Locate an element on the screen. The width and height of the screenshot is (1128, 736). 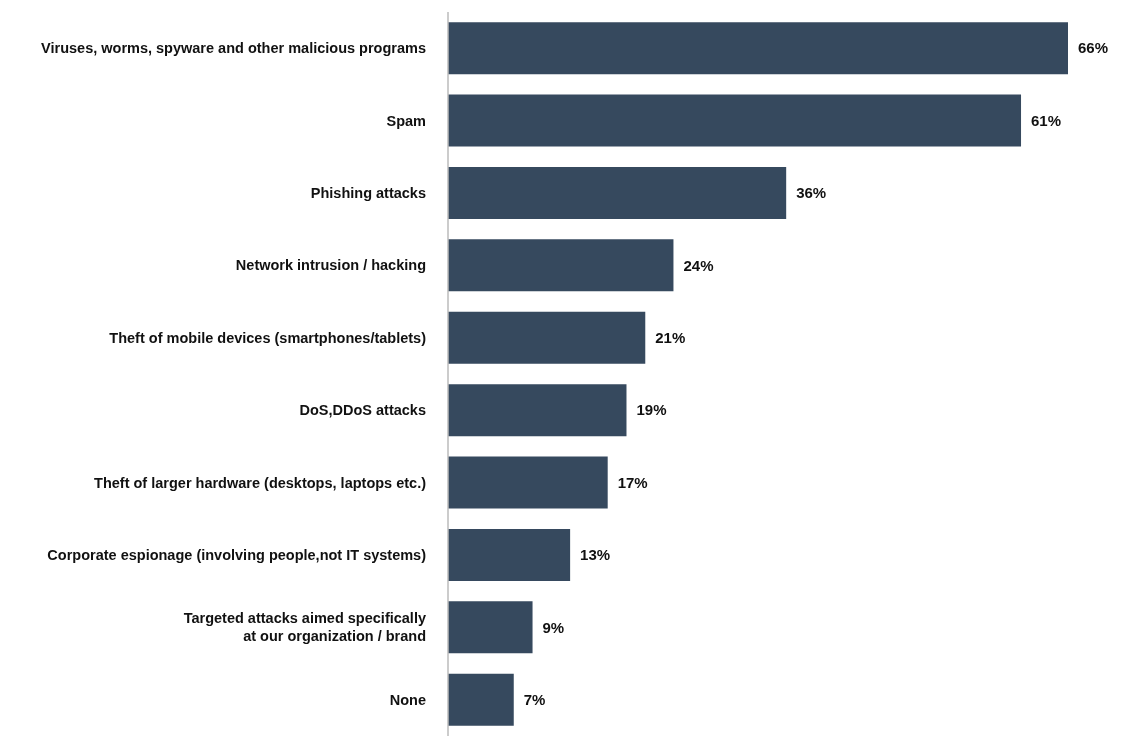
data-label: 66% is located at coordinates (1093, 48).